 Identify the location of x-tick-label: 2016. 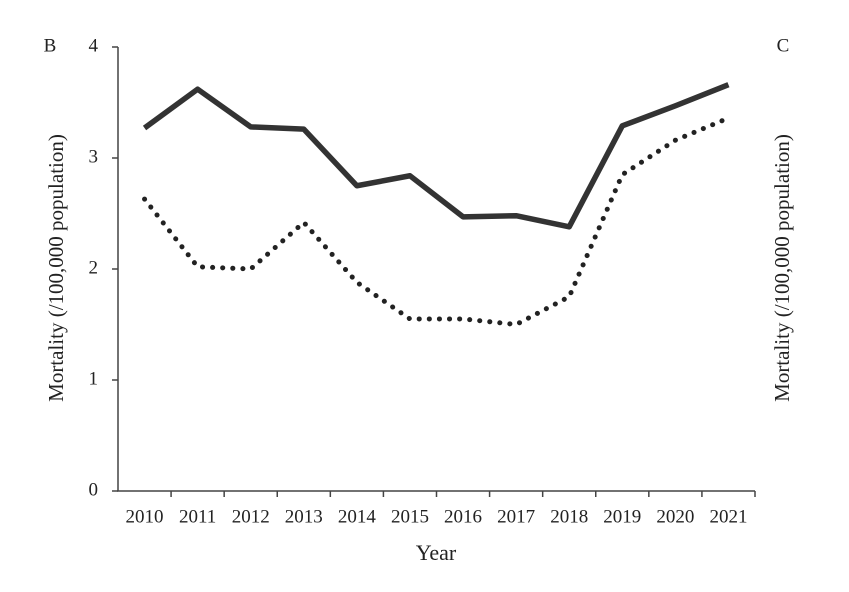
(463, 516).